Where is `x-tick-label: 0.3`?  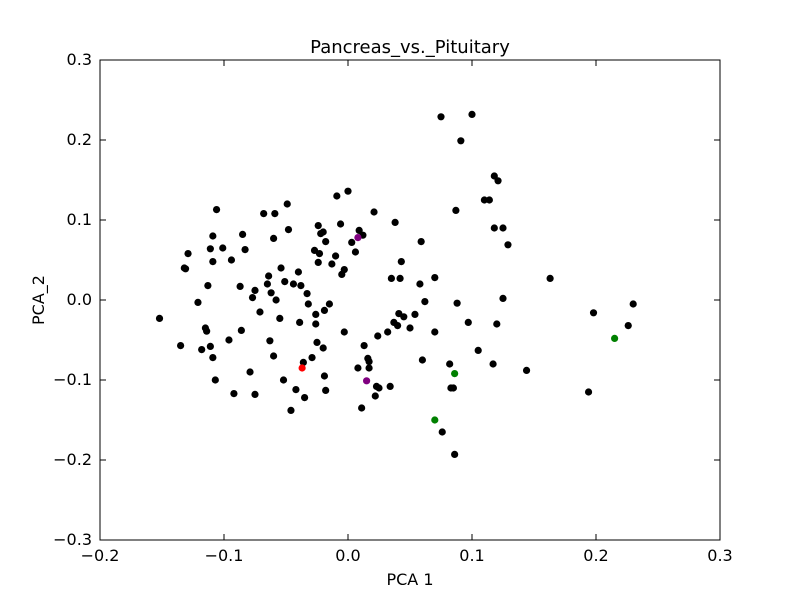
x-tick-label: 0.3 is located at coordinates (719, 555).